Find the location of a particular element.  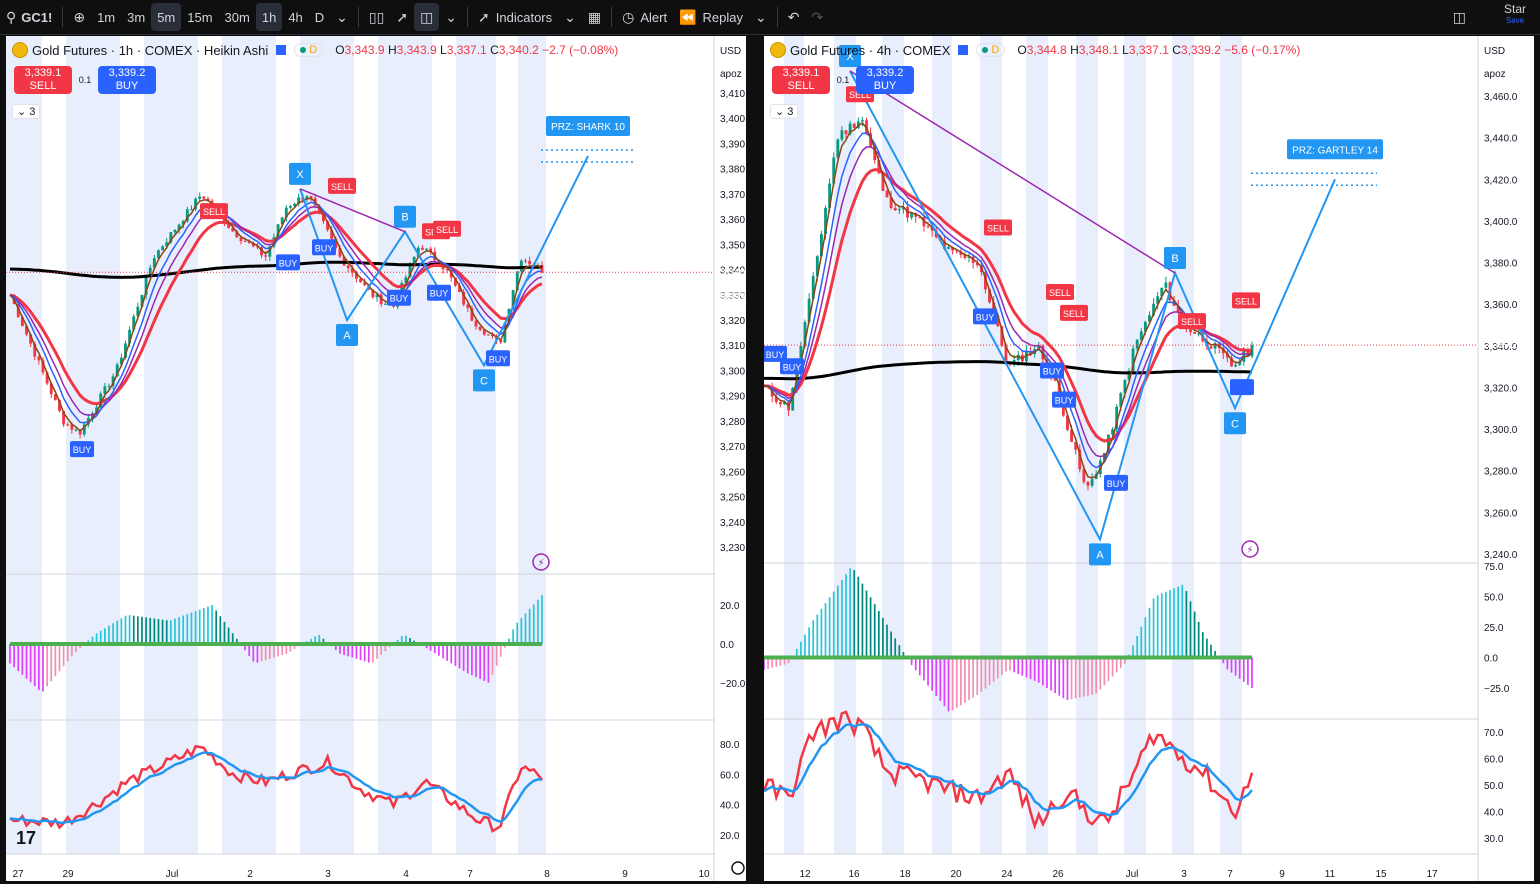

replay-button: ⏪ Replay is located at coordinates (711, 17).